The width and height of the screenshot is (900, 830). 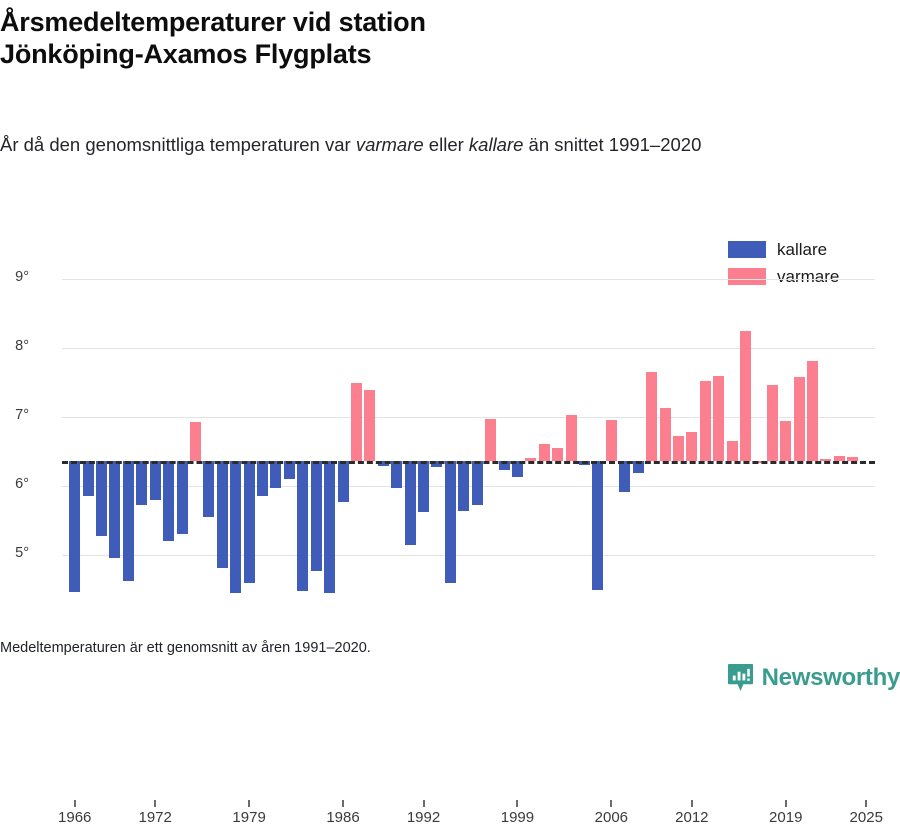 What do you see at coordinates (638, 467) in the screenshot?
I see `bar-2008` at bounding box center [638, 467].